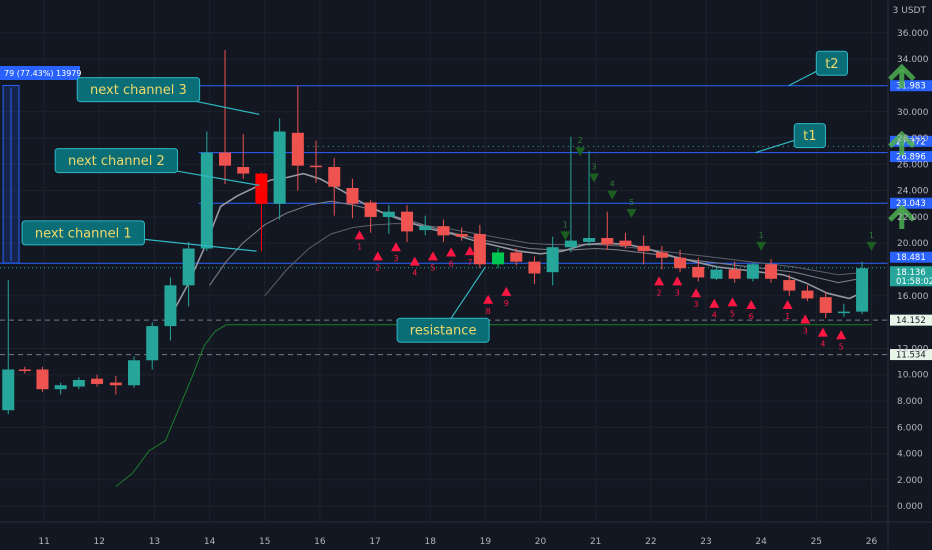 The height and width of the screenshot is (550, 932). Describe the element at coordinates (913, 34) in the screenshot. I see `y-tick-label: 36.000` at that location.